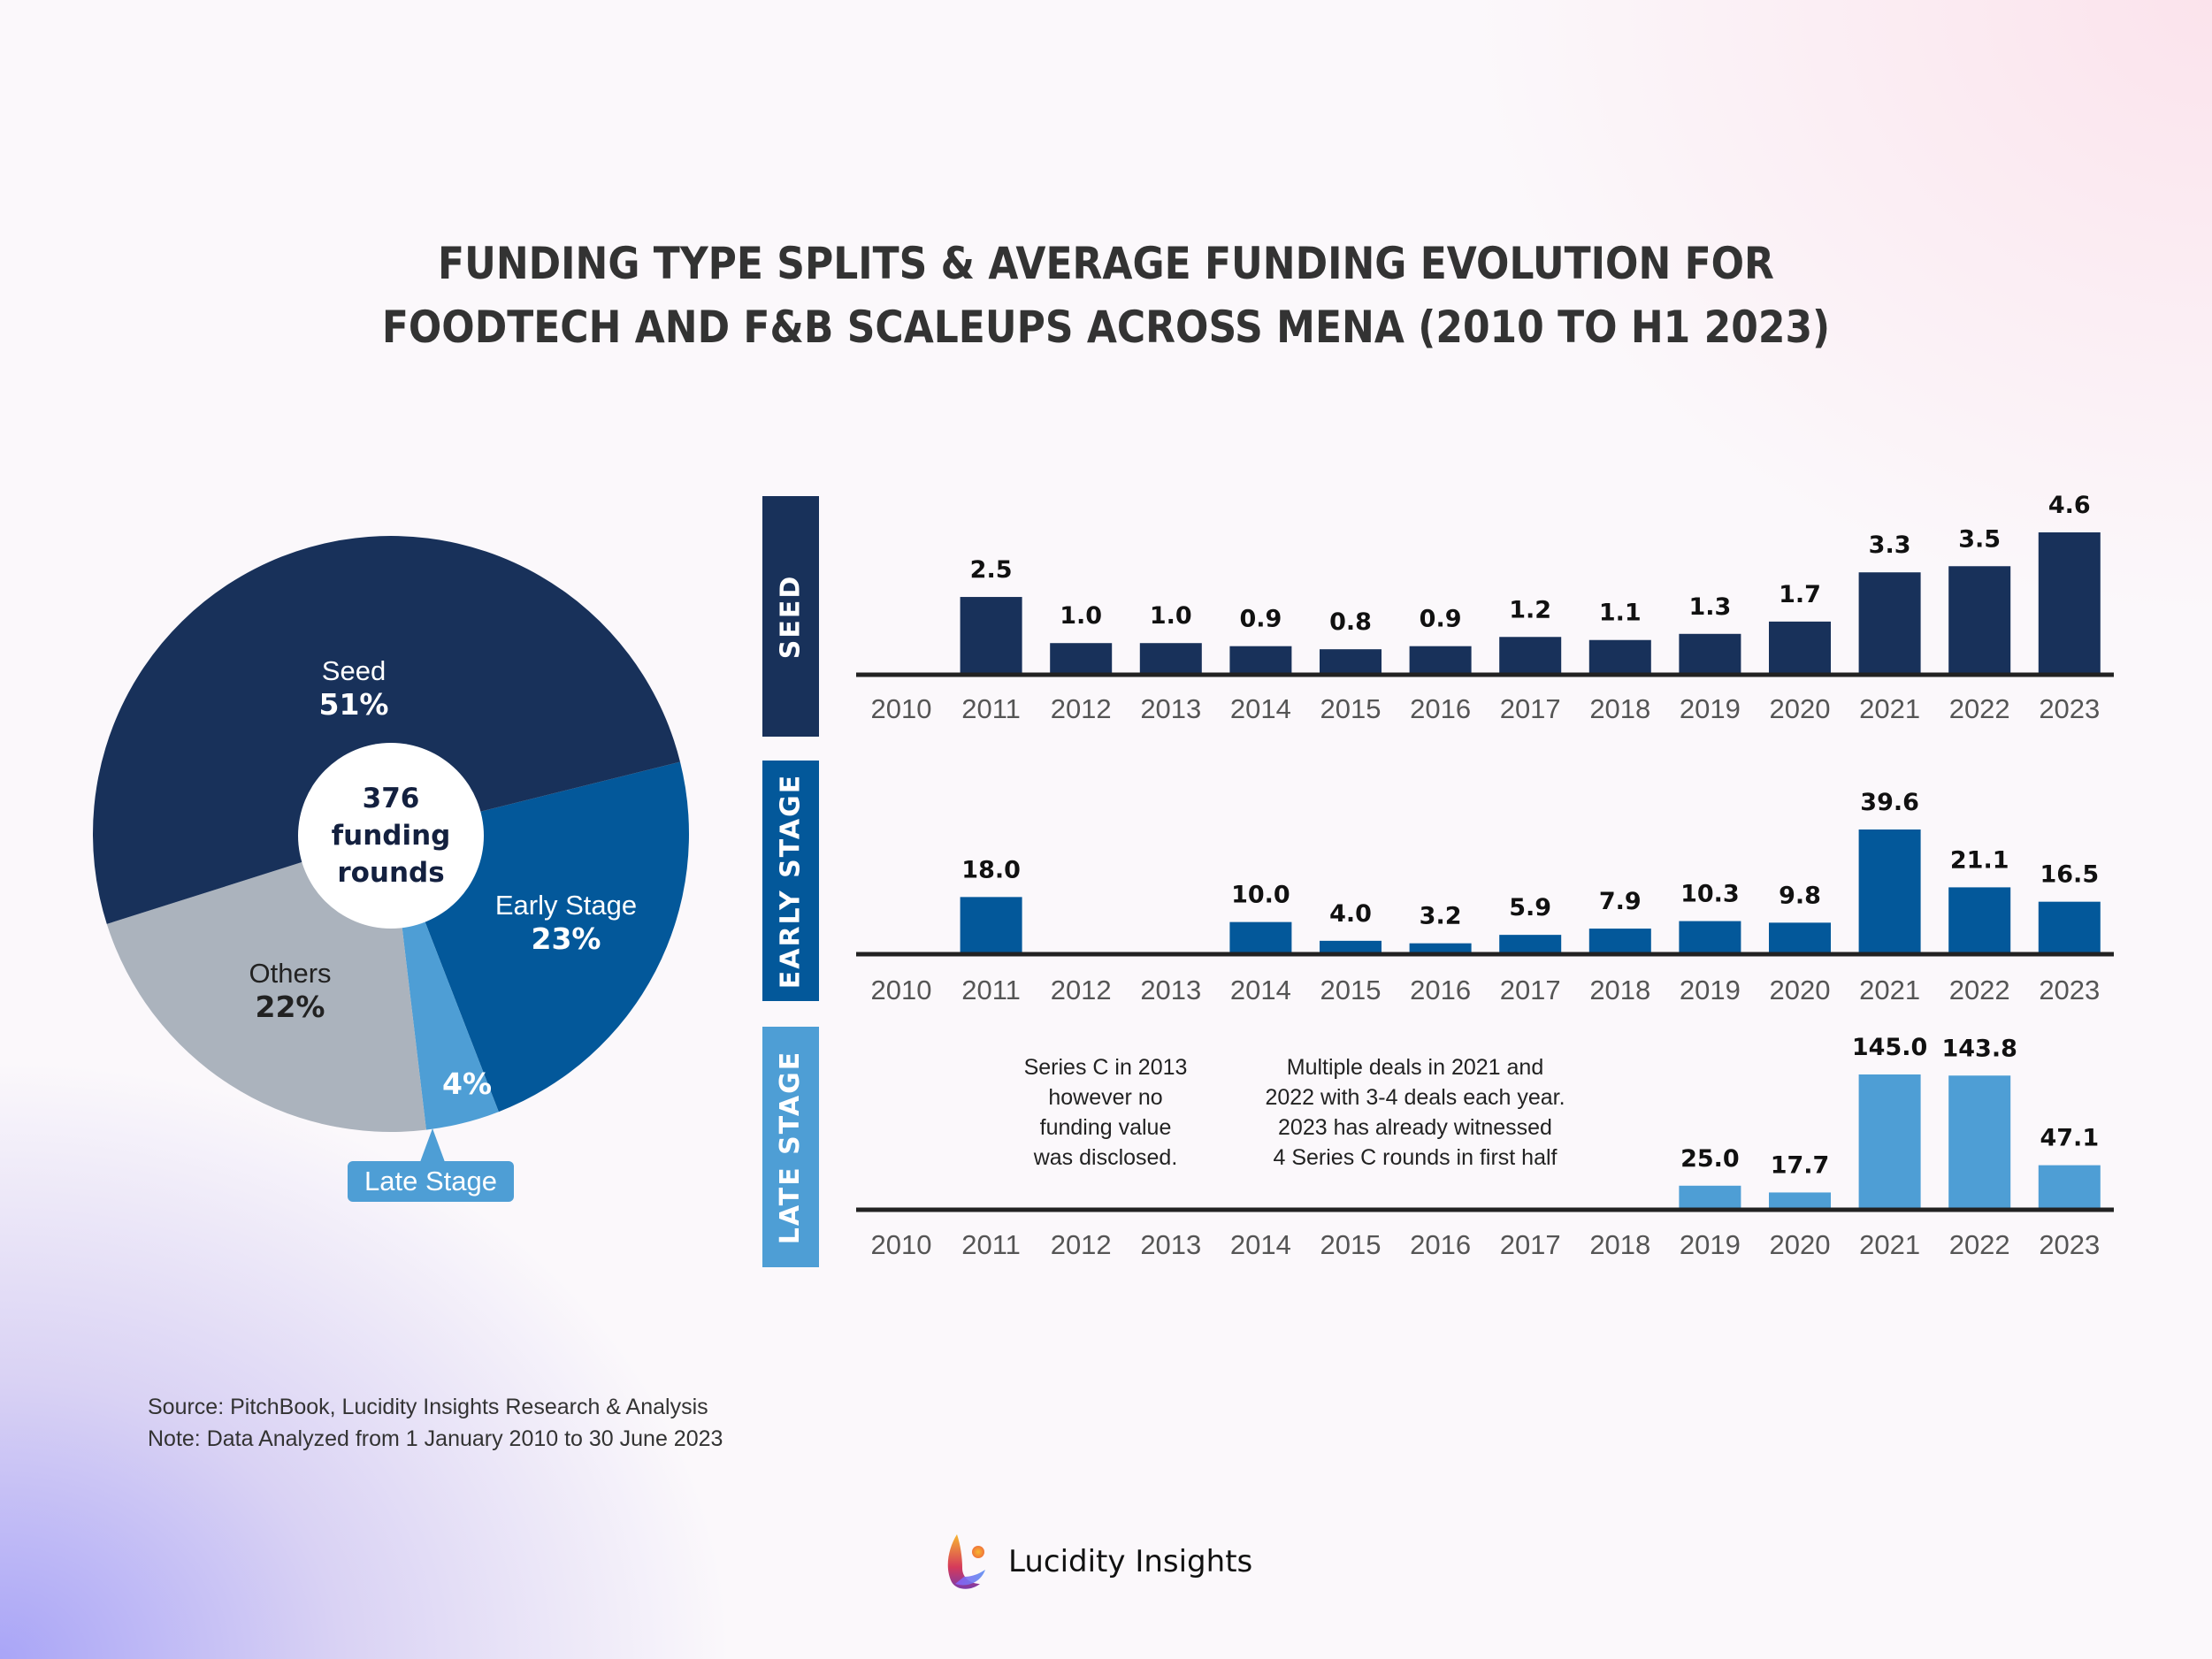 This screenshot has width=2212, height=1659. Describe the element at coordinates (1170, 1244) in the screenshot. I see `year-label-late-stage-2013: 2013` at that location.